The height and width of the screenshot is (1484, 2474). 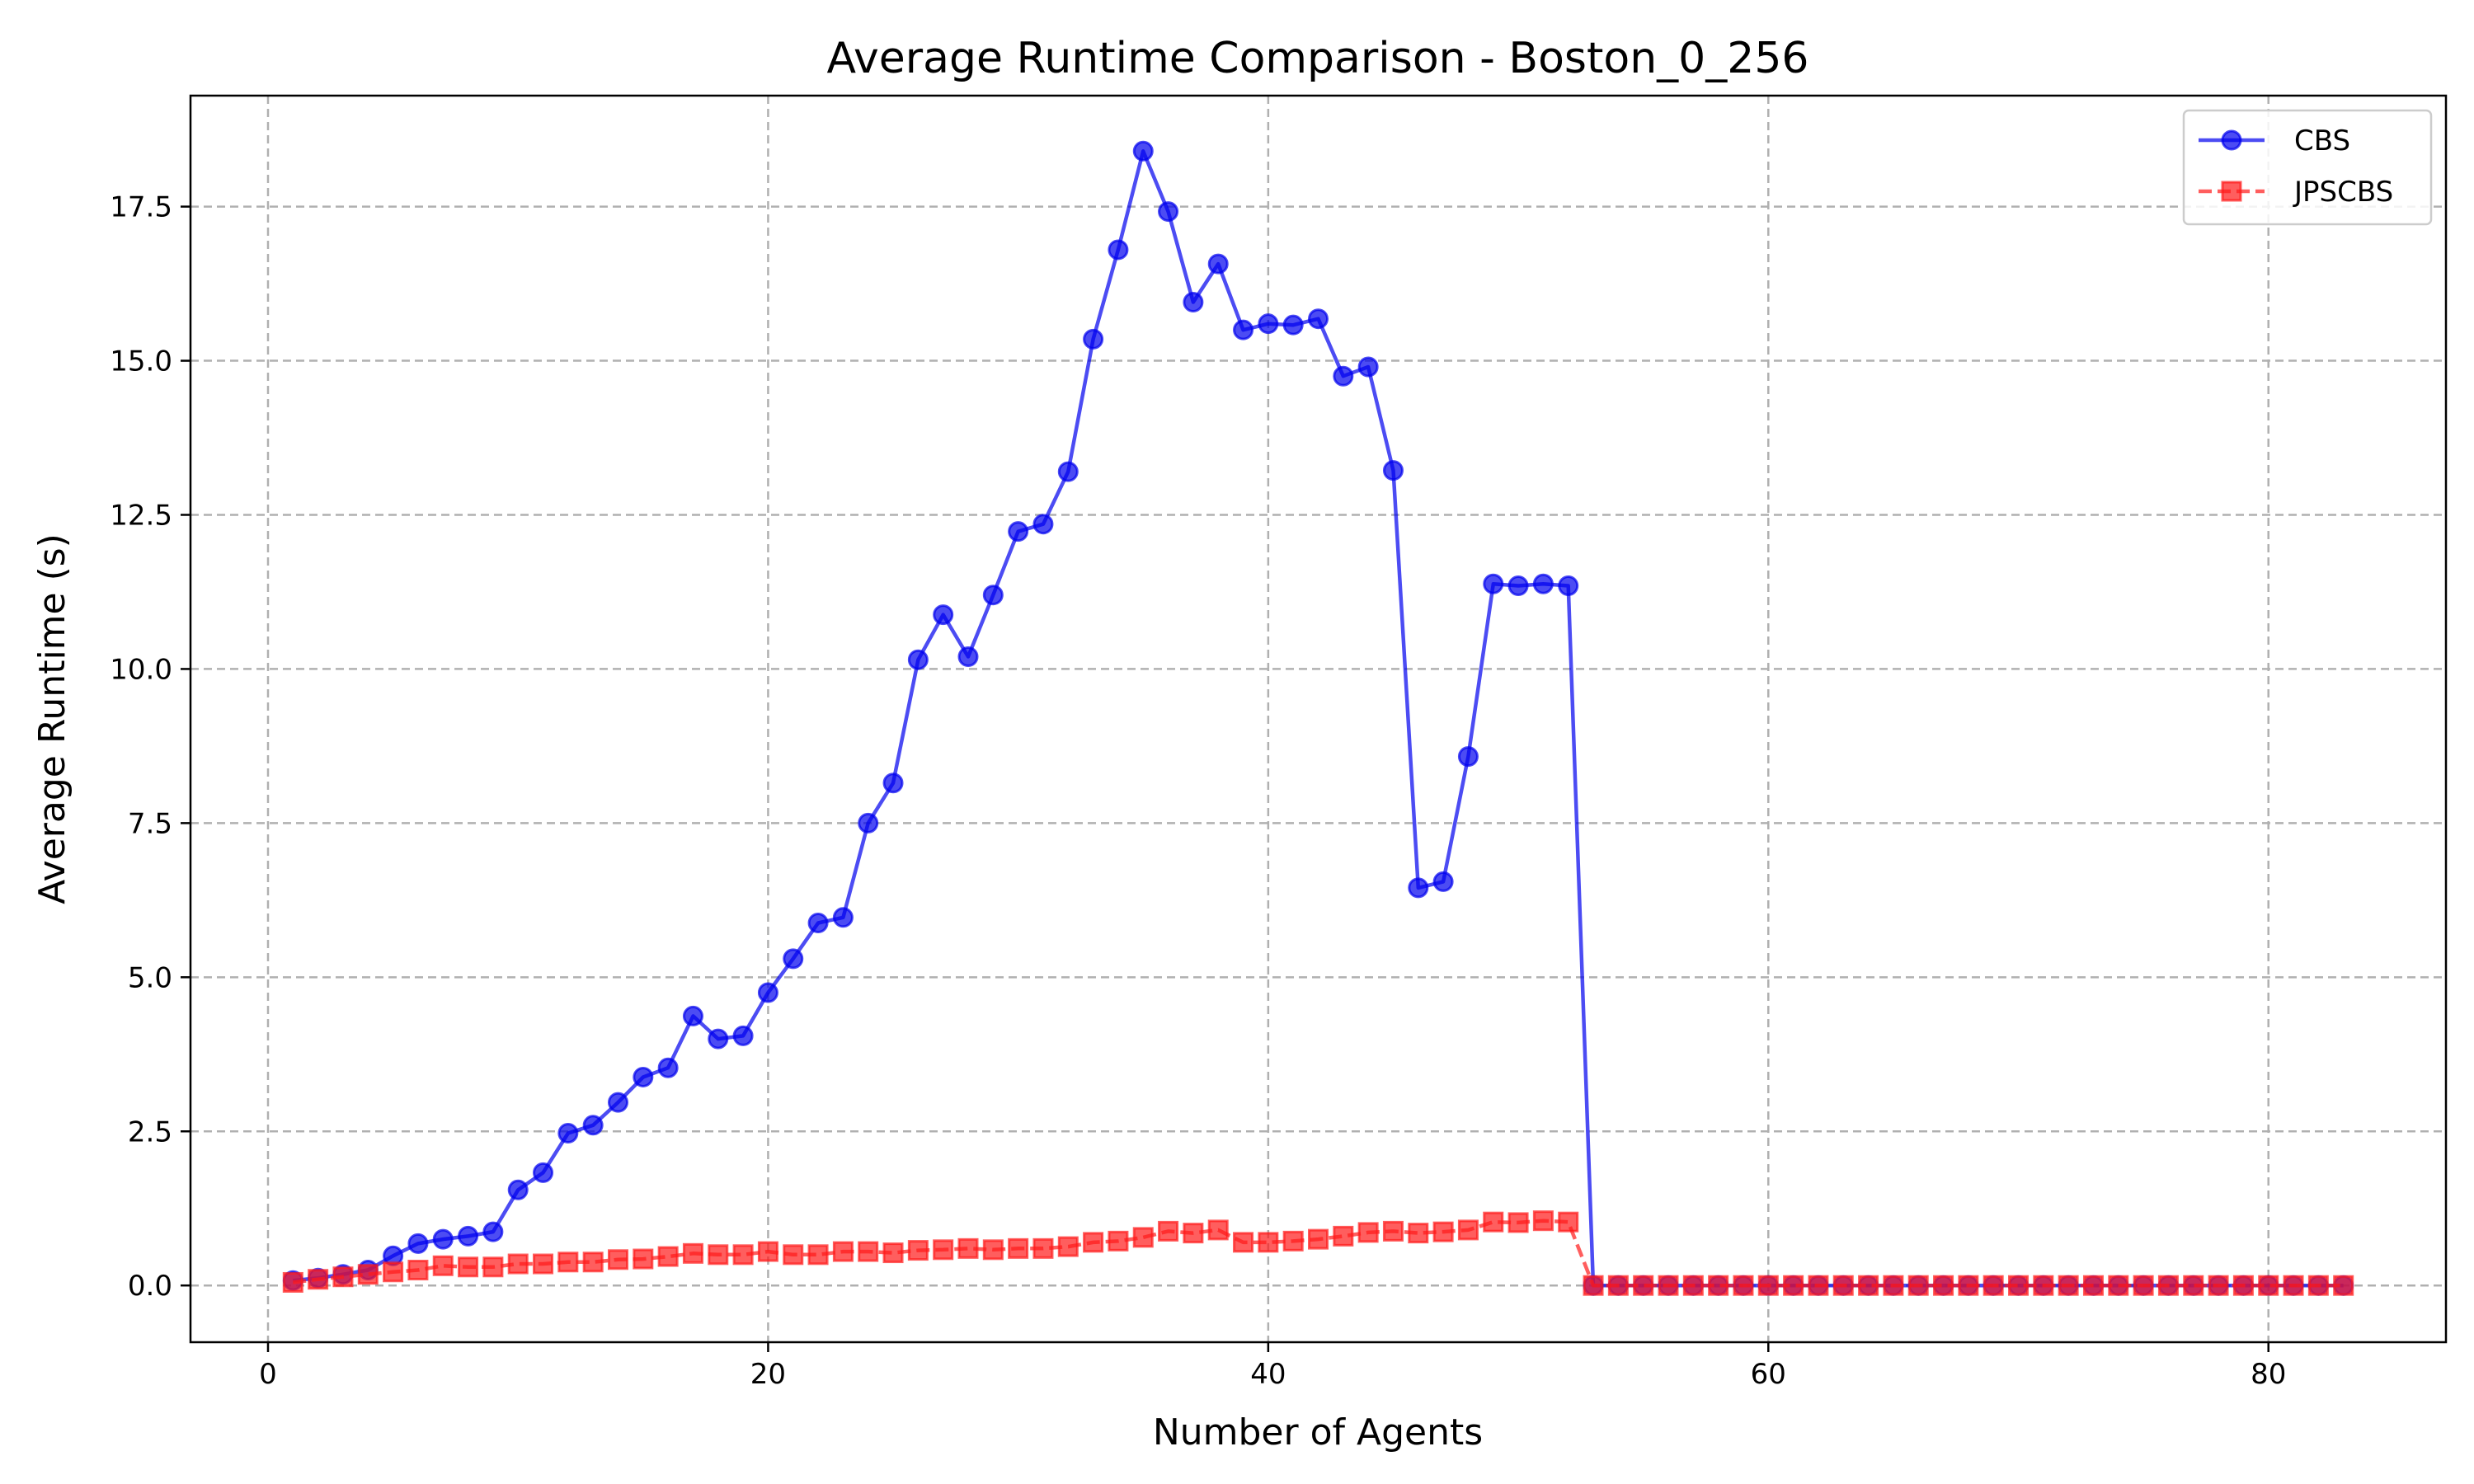 I want to click on y-tick-label: 12.5, so click(x=141, y=515).